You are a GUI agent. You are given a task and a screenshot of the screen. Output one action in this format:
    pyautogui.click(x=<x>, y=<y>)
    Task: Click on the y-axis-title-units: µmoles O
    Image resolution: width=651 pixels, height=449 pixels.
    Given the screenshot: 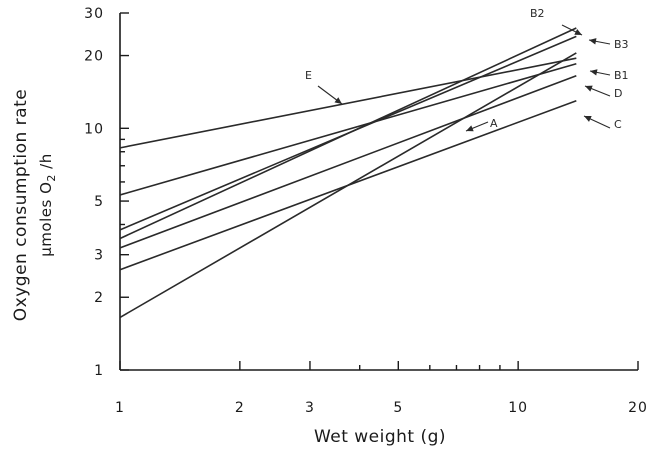 What is the action you would take?
    pyautogui.click(x=46, y=219)
    